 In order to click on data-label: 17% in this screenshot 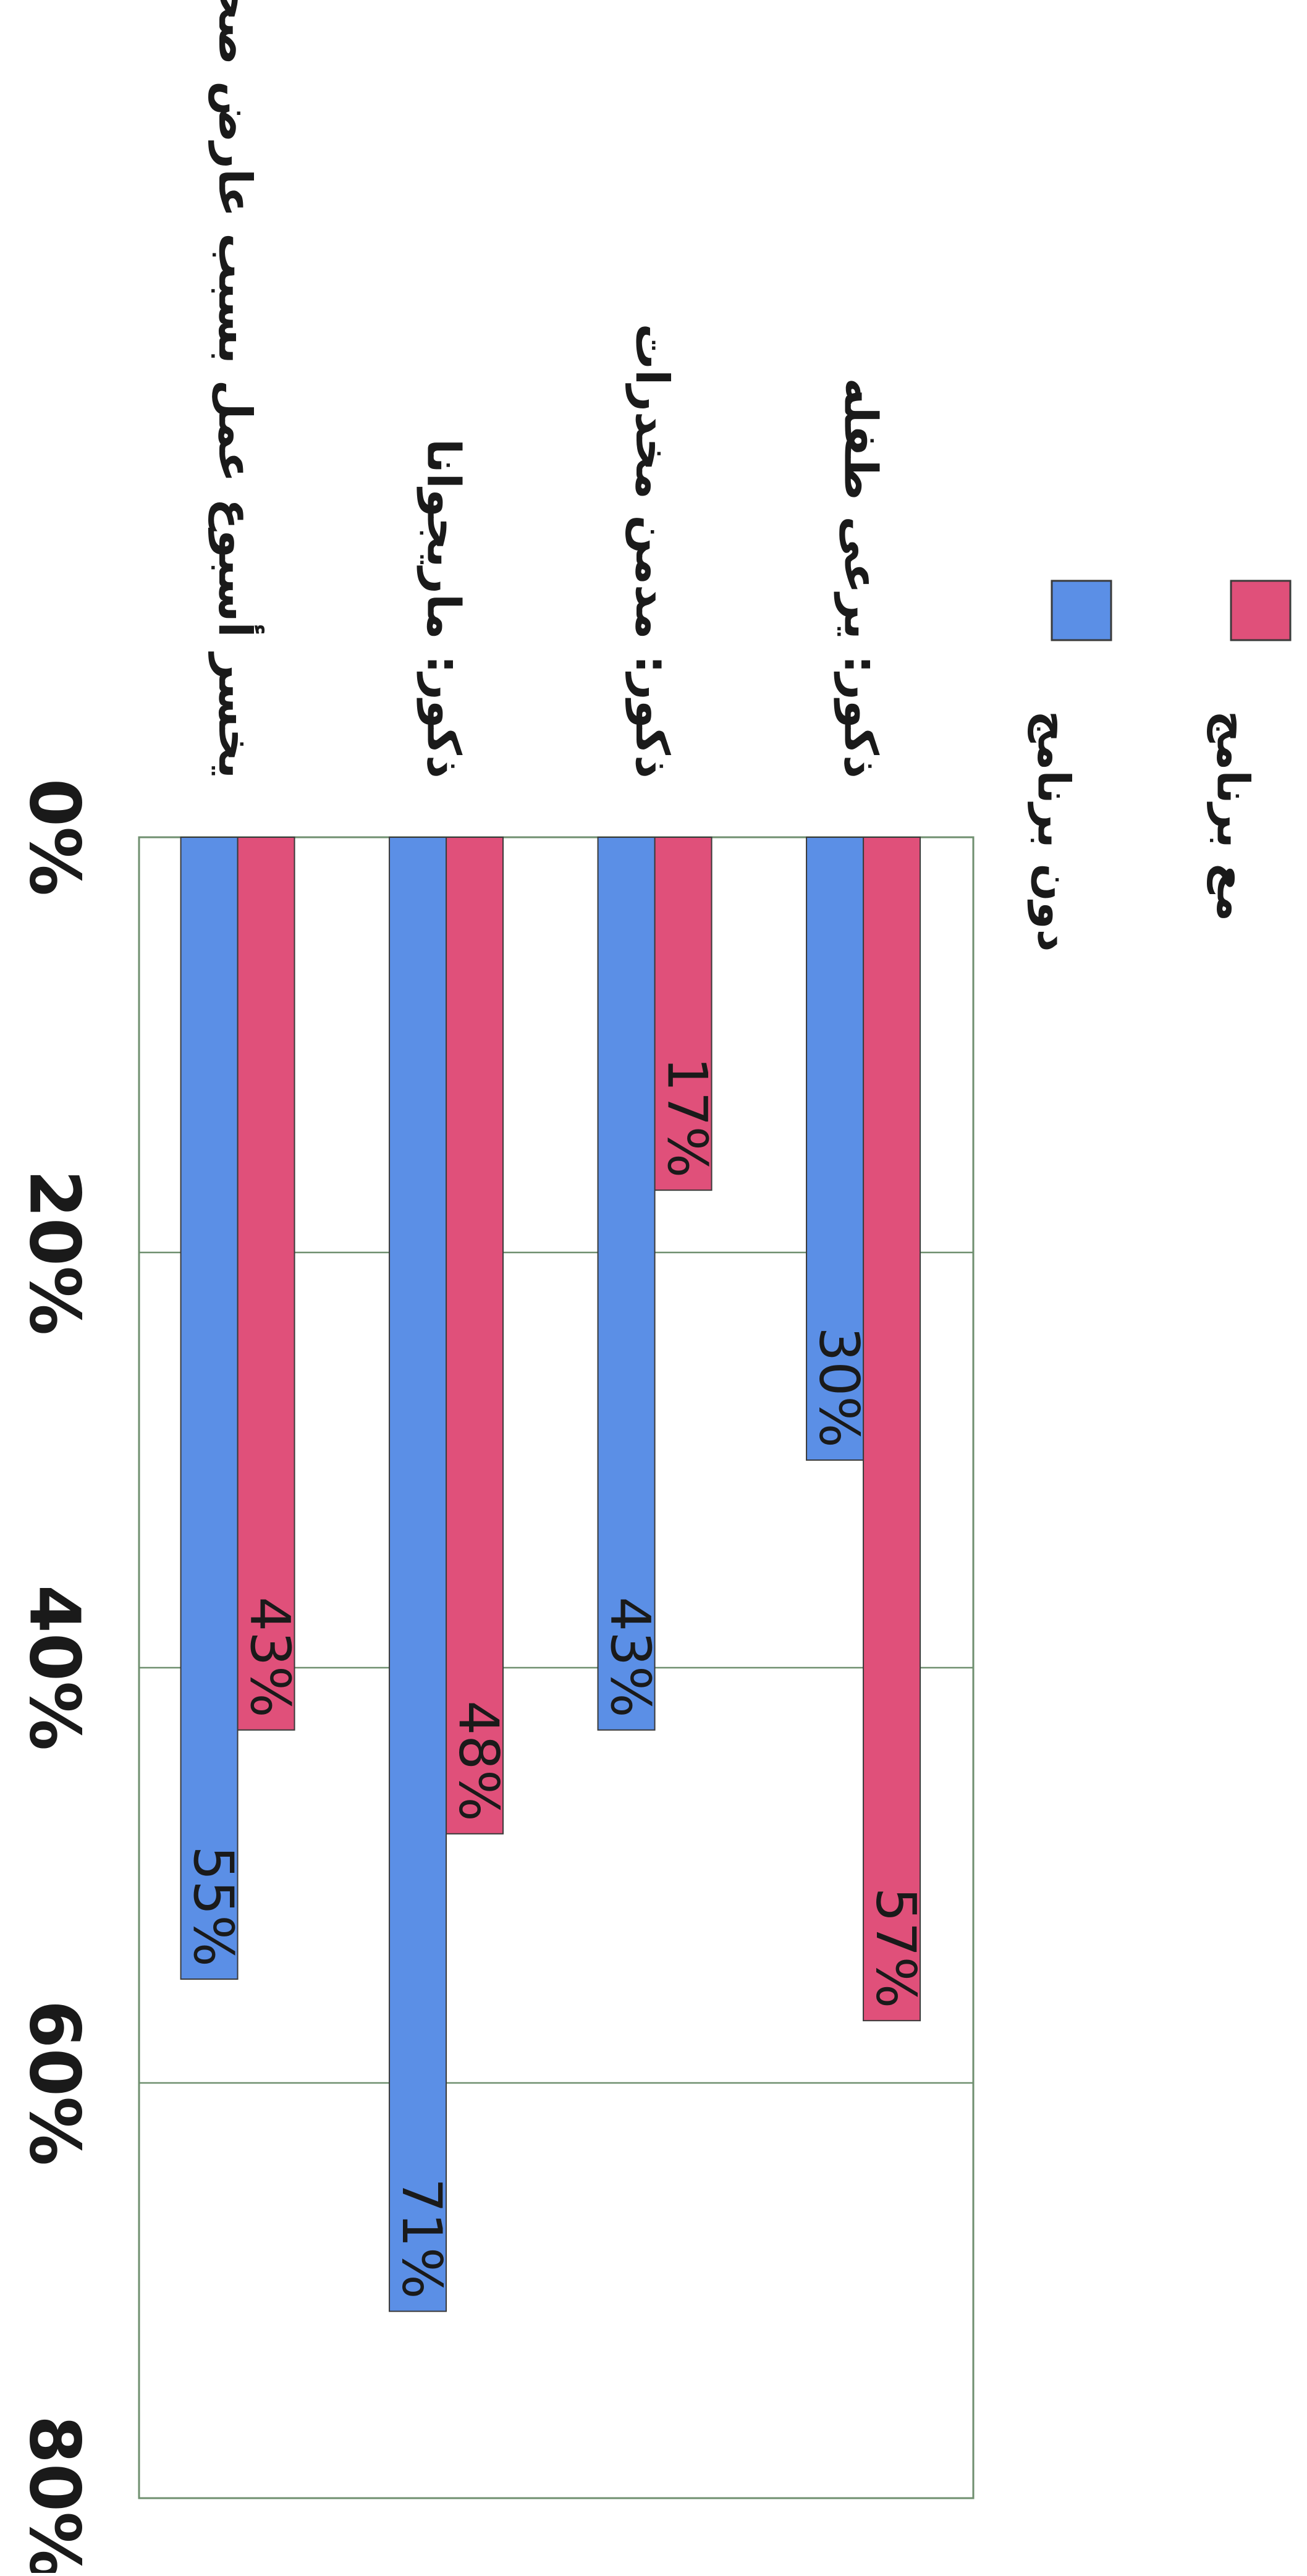, I will do `click(687, 1117)`.